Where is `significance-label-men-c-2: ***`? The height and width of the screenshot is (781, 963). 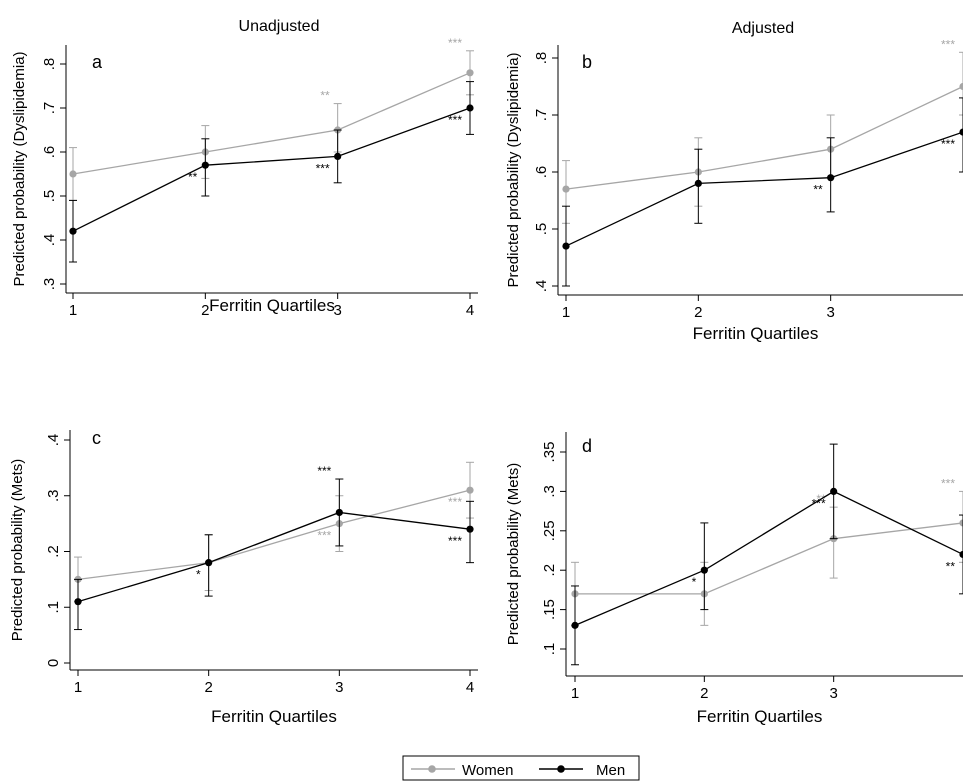 significance-label-men-c-2: *** is located at coordinates (324, 471).